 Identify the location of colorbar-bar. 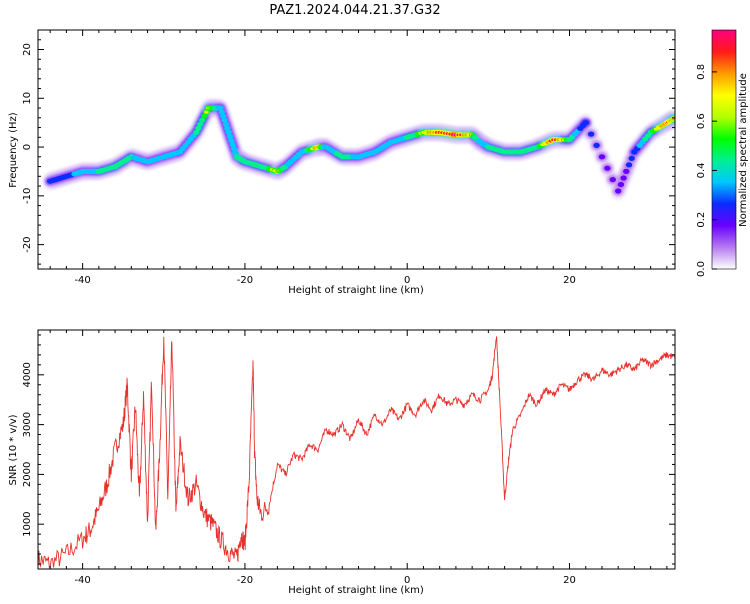
(724, 149).